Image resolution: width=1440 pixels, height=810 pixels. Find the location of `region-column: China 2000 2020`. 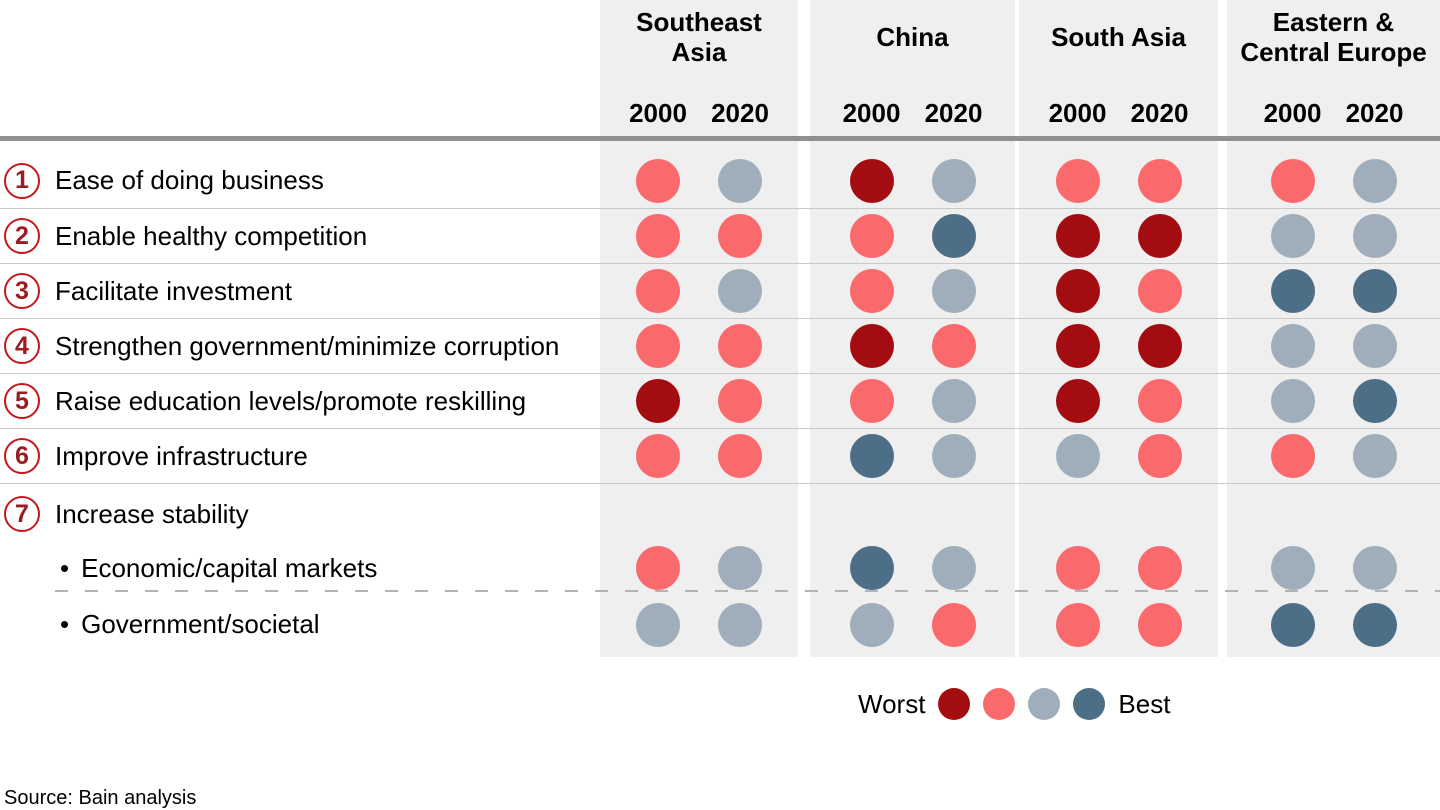

region-column: China 2000 2020 is located at coordinates (912, 328).